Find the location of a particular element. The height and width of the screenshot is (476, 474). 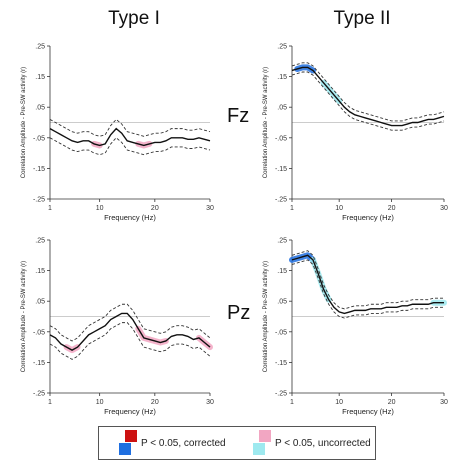

panel-3-ytick-label: -.25 is located at coordinates (281, 394).